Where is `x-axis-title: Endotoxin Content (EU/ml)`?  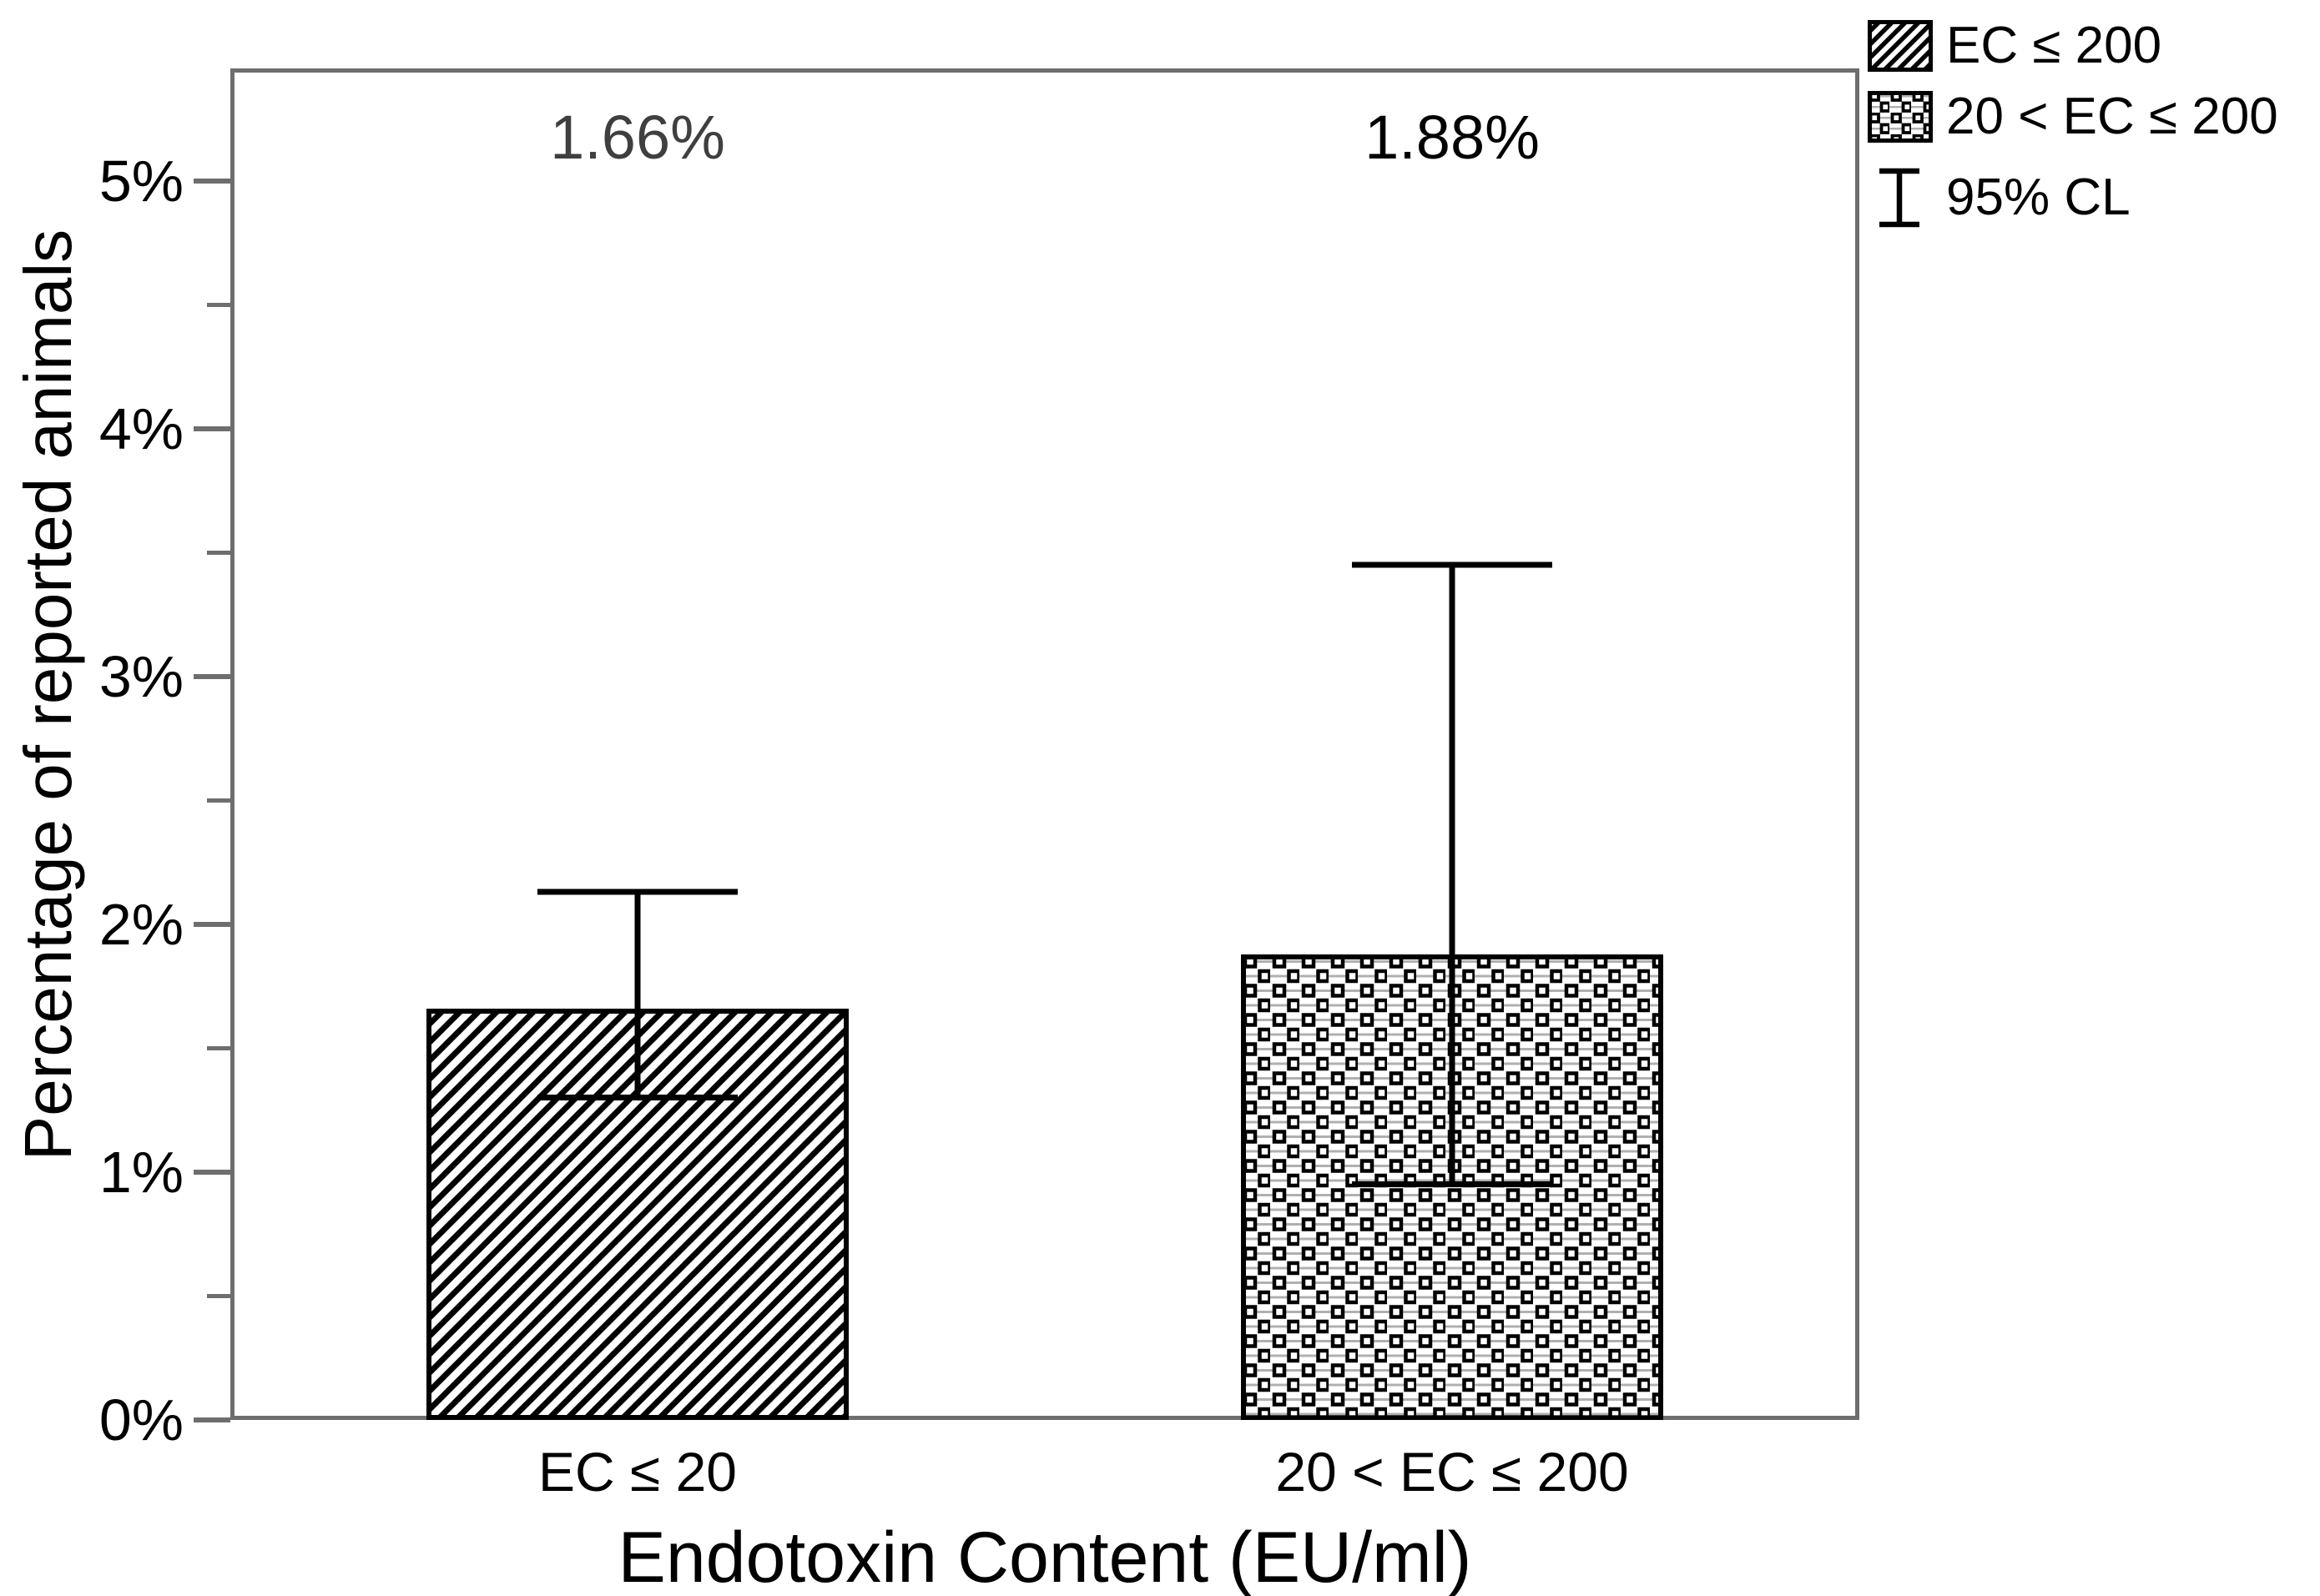
x-axis-title: Endotoxin Content (EU/ml) is located at coordinates (1045, 1557).